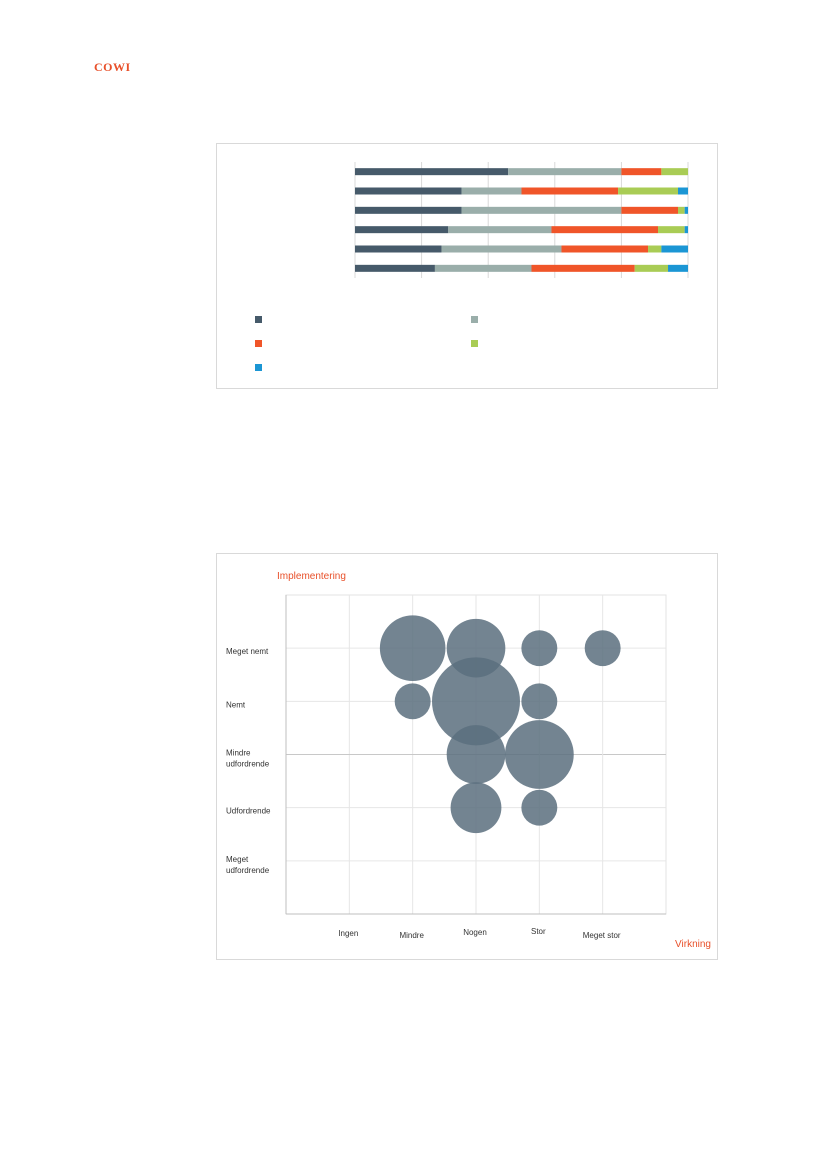  Describe the element at coordinates (248, 865) in the screenshot. I see `y-tick-label: Meget udfordrende` at that location.